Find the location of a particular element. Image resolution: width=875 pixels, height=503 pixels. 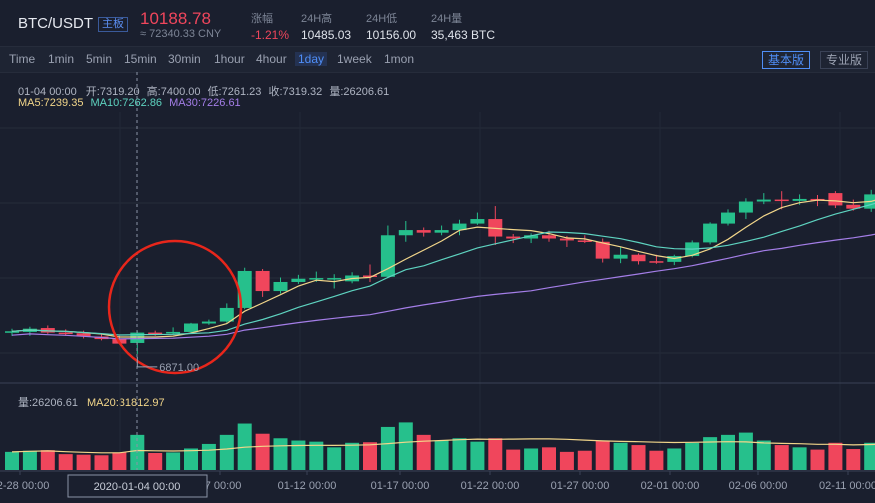

tab-1min: 1min is located at coordinates (61, 59).